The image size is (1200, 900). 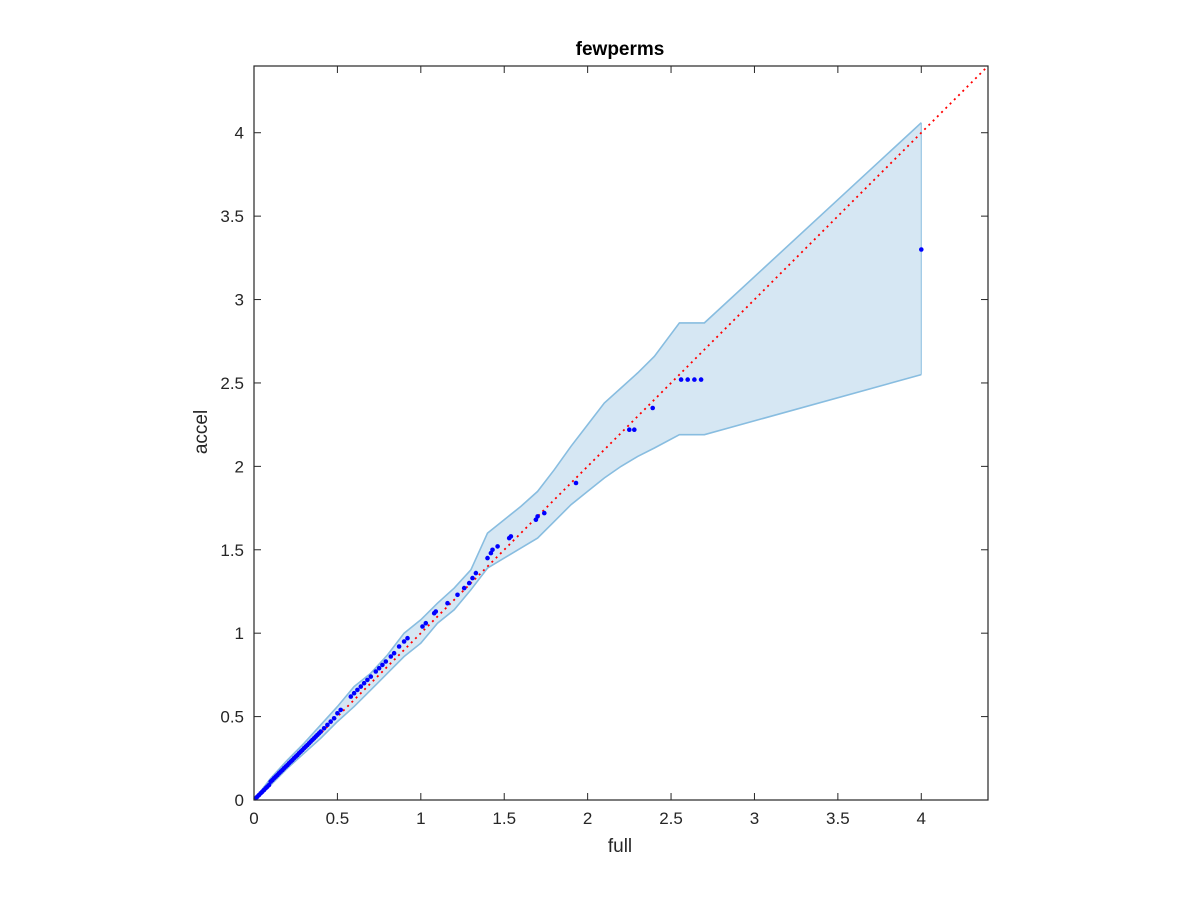 What do you see at coordinates (338, 818) in the screenshot?
I see `x-tick-label: 0.5` at bounding box center [338, 818].